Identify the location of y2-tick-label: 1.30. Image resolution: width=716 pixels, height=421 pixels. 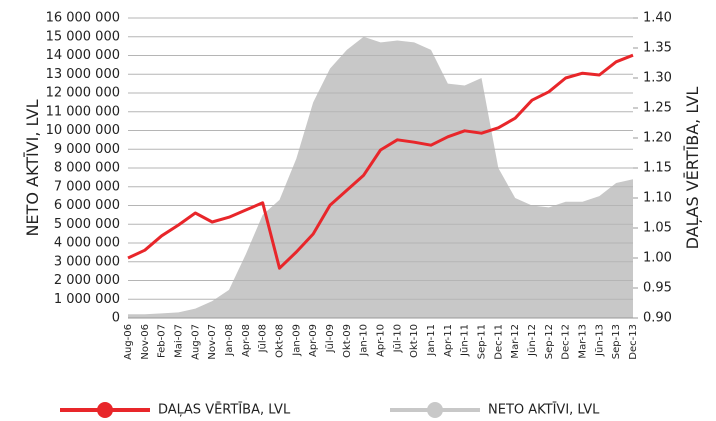
(657, 78).